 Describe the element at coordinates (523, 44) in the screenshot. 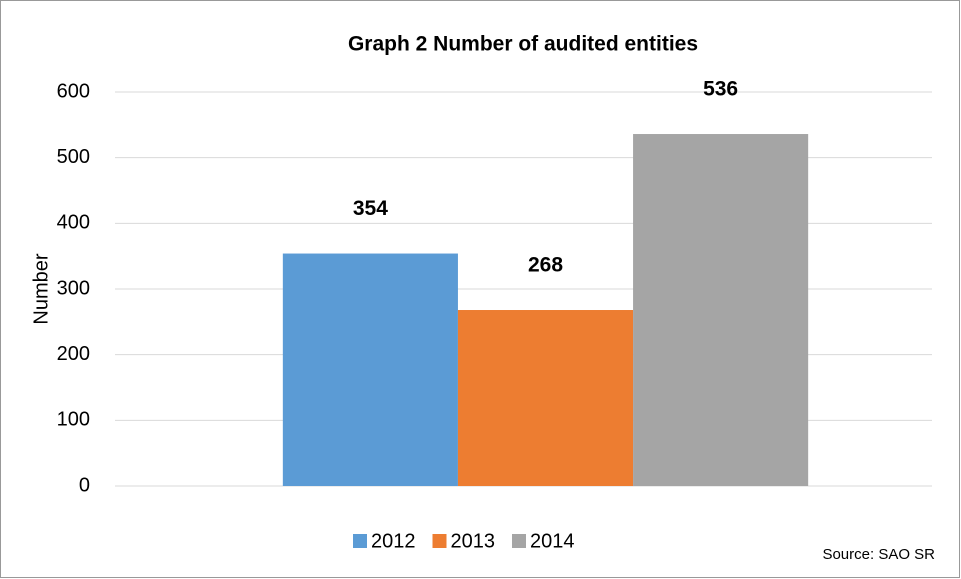

I see `chart-title: Graph 2 Number of audited entities` at that location.